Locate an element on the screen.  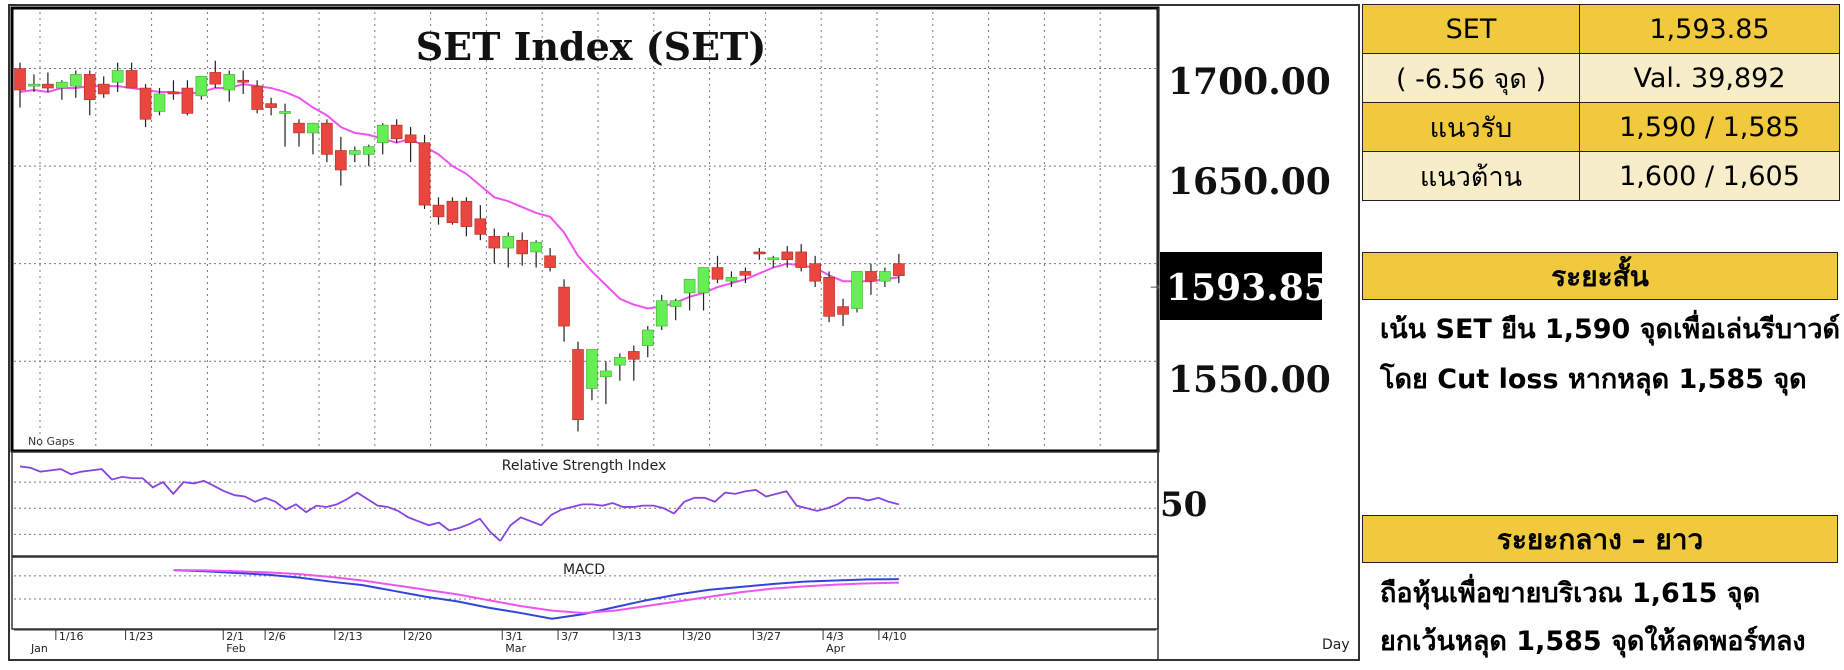
y-tick-1650: 1650.00 is located at coordinates (1249, 182).